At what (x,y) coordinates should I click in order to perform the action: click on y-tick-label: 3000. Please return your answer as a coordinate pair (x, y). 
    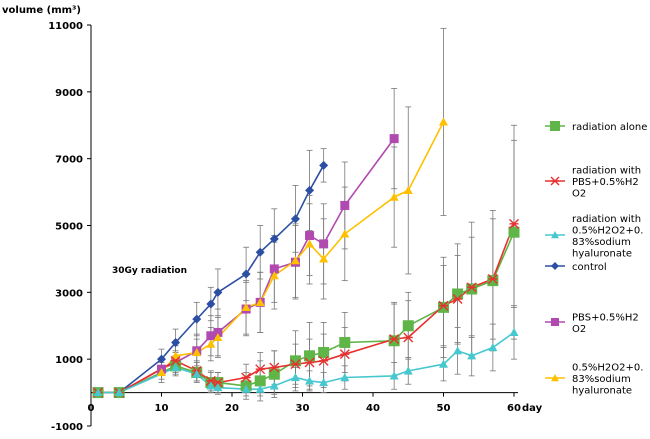
    Looking at the image, I should click on (69, 293).